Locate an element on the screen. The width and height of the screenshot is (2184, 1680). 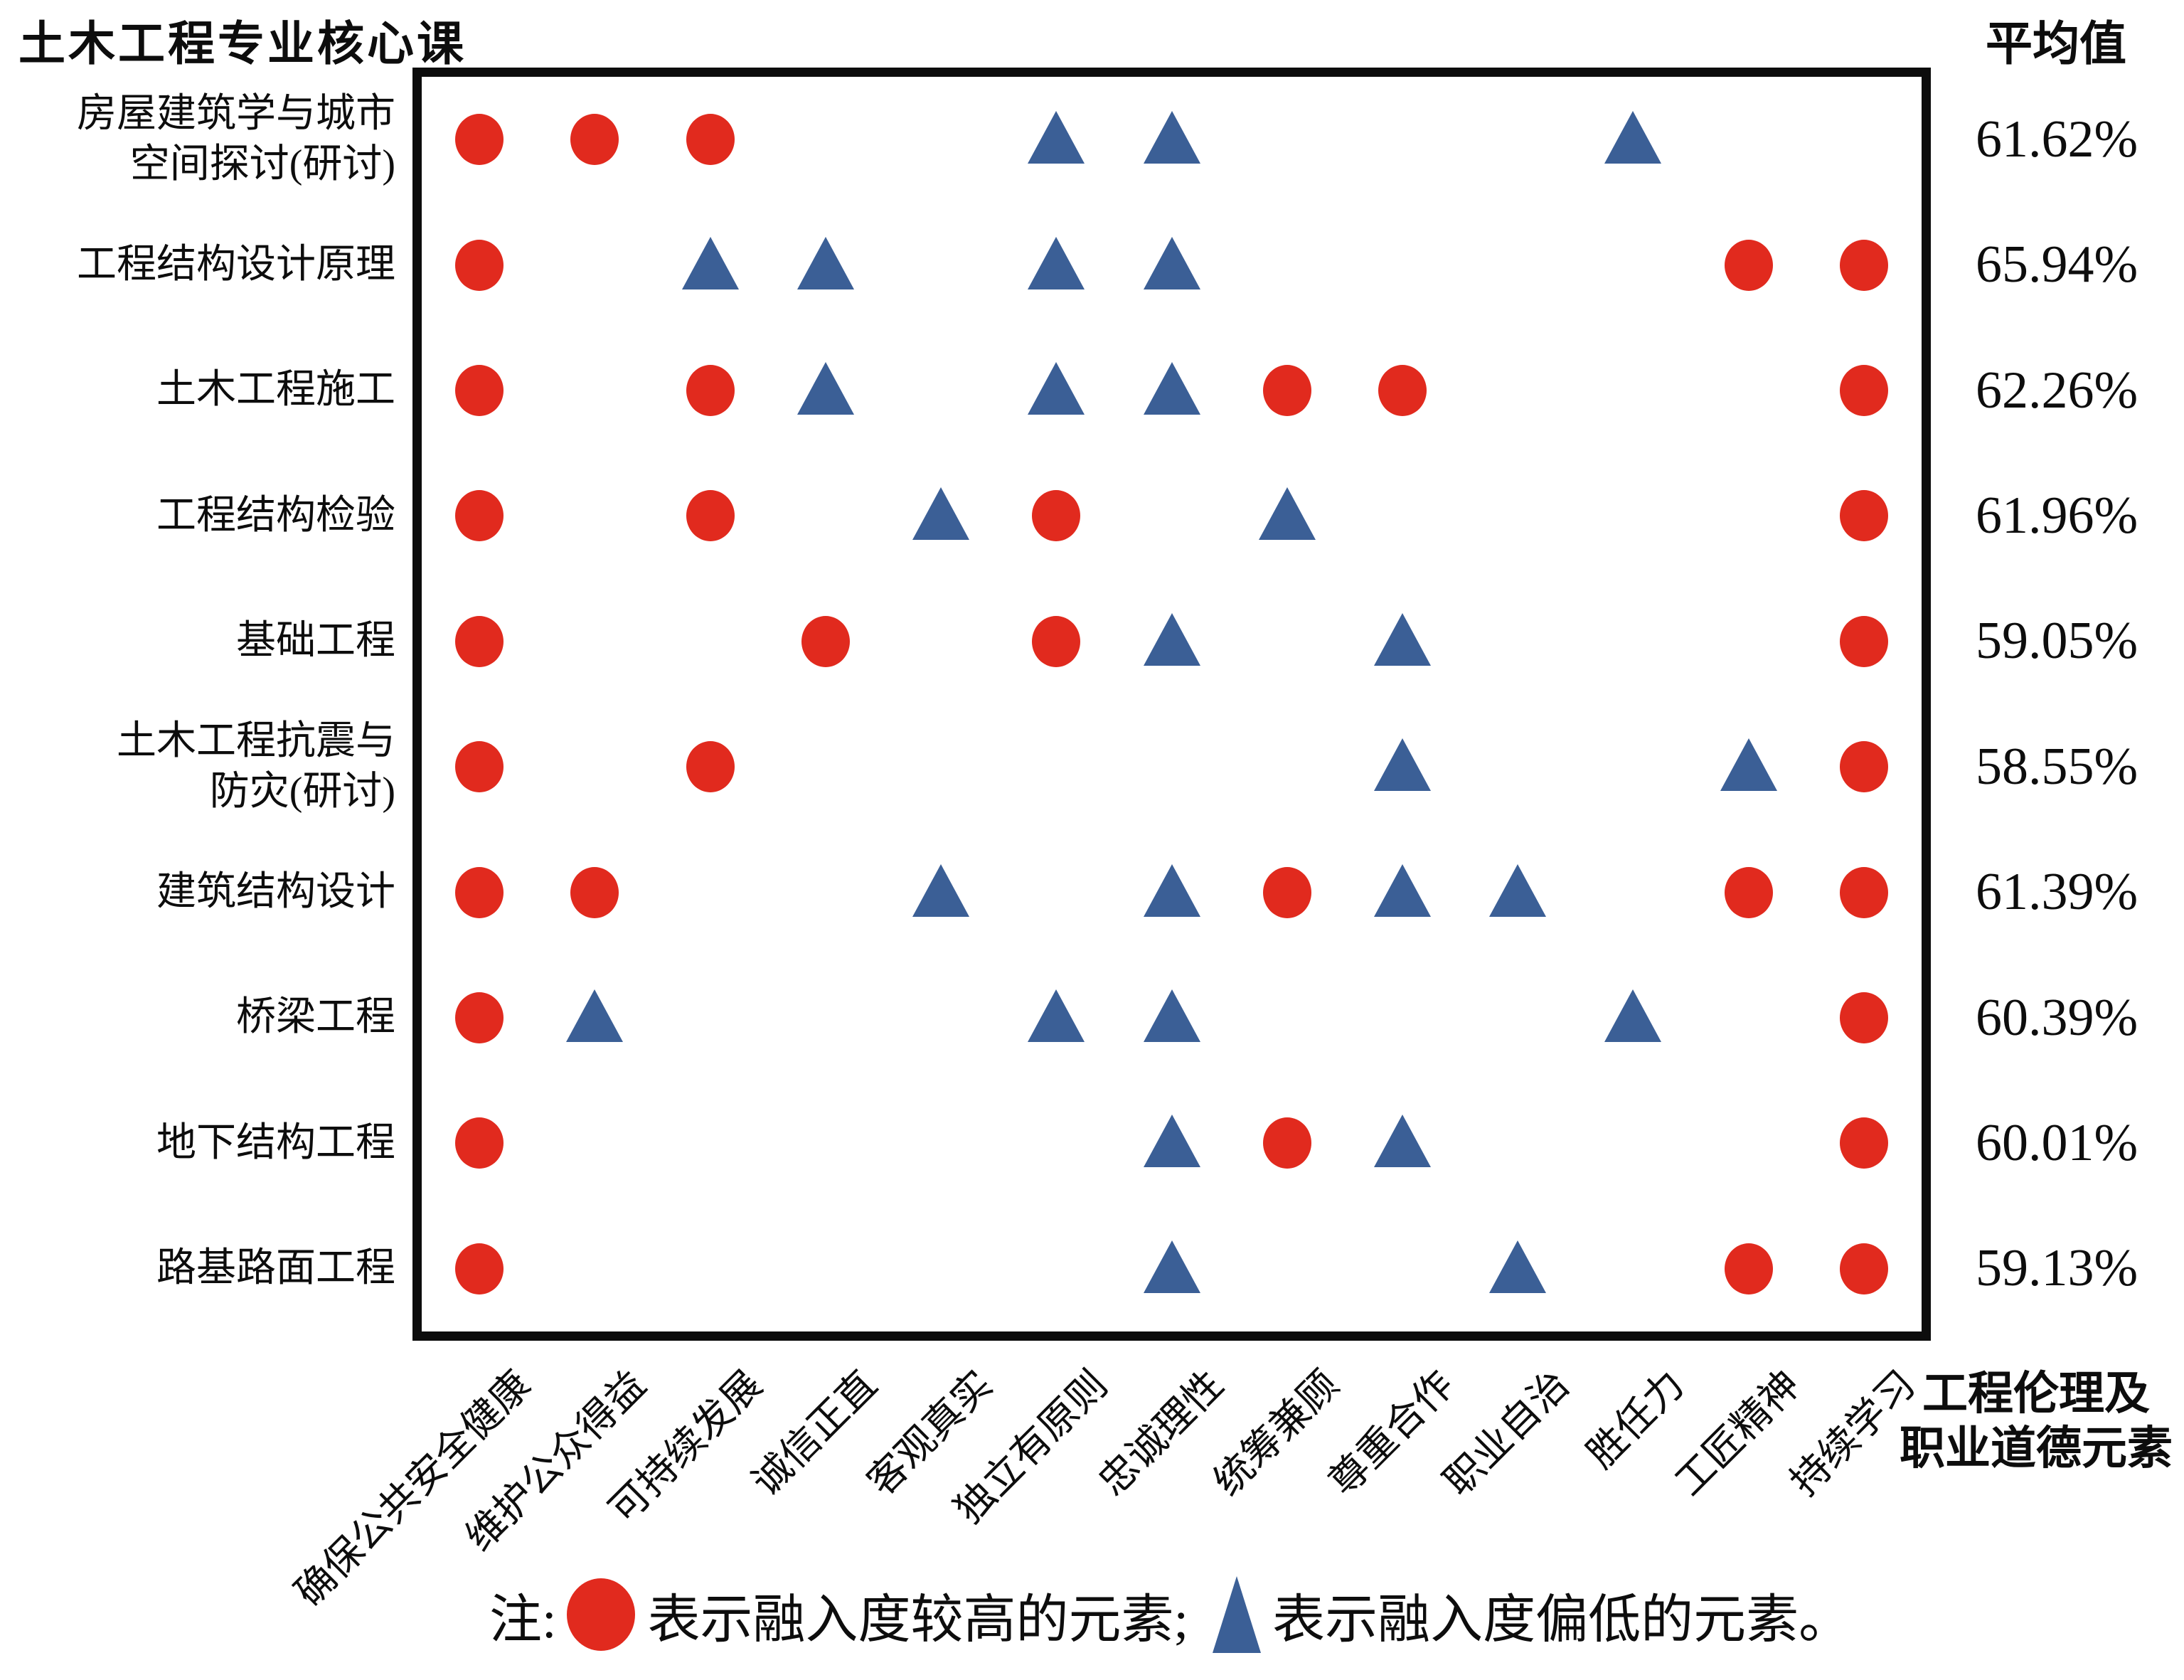
legend: 注: 表示融入度较高的元素; 表示融入度偏低的元素。 is located at coordinates (1170, 1614).